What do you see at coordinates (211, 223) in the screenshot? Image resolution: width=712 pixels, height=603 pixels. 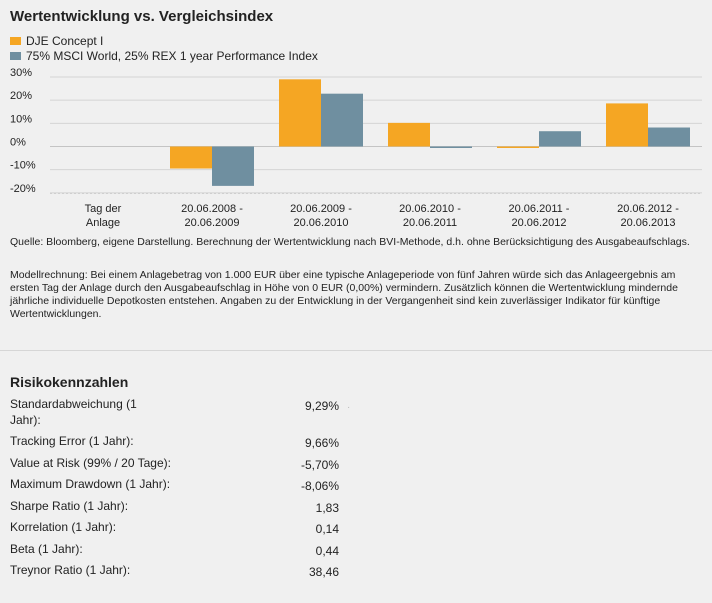 I see `x-tick-label: 20.06.2009` at bounding box center [211, 223].